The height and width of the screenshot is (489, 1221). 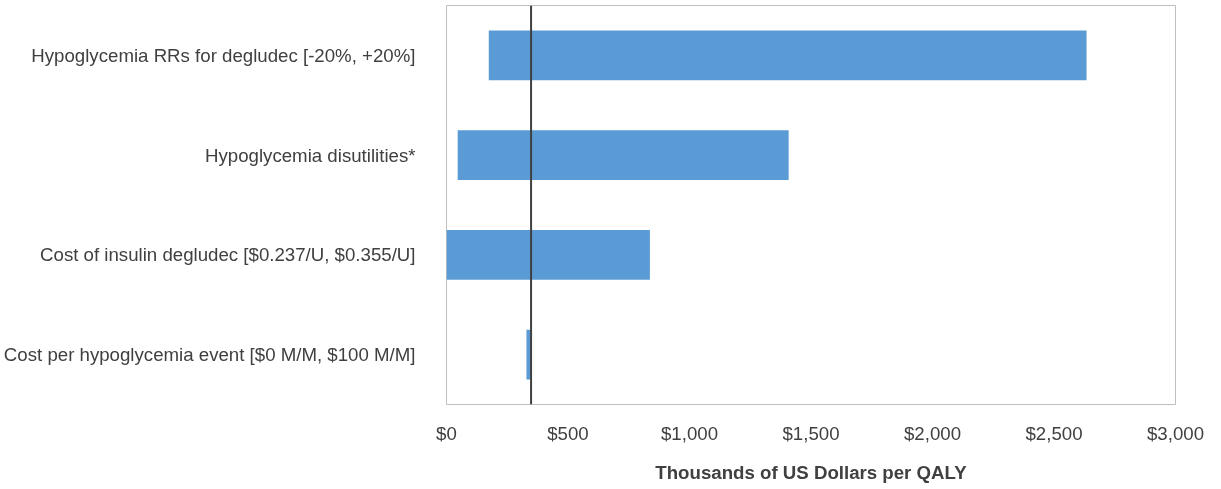 I want to click on x-tick-label: $1,000, so click(x=689, y=433).